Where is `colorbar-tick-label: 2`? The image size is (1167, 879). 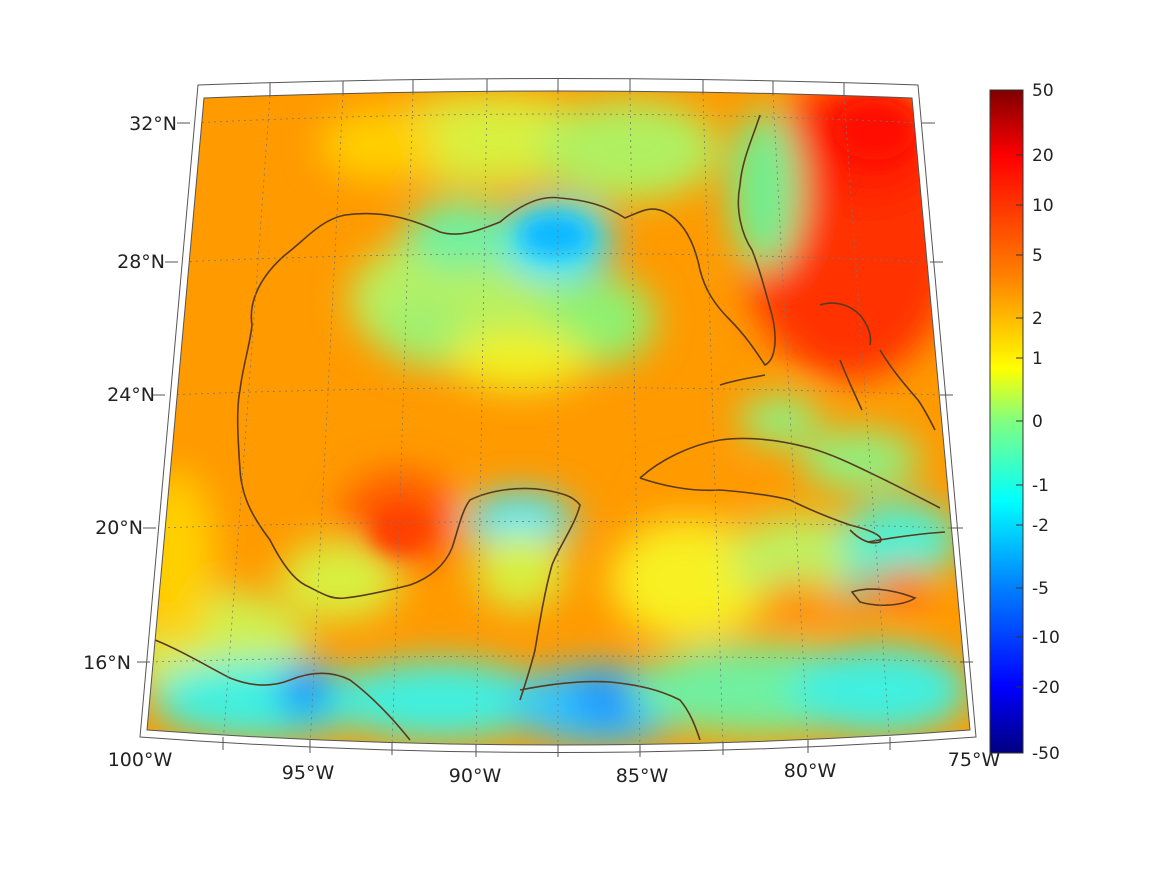 colorbar-tick-label: 2 is located at coordinates (1037, 319).